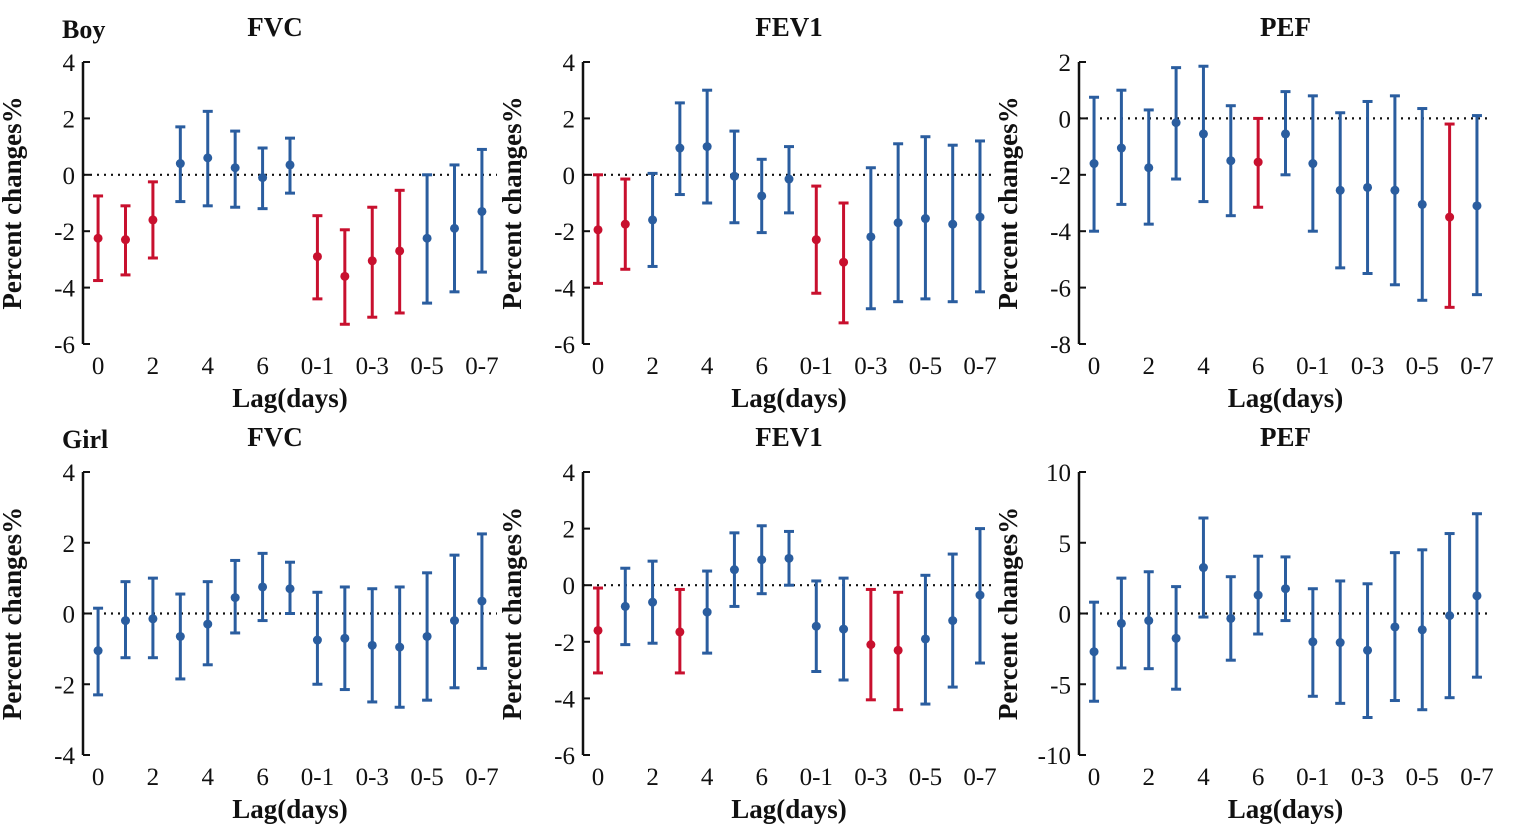 The height and width of the screenshot is (835, 1513). Describe the element at coordinates (207, 777) in the screenshot. I see `x-tick-label: 4` at that location.